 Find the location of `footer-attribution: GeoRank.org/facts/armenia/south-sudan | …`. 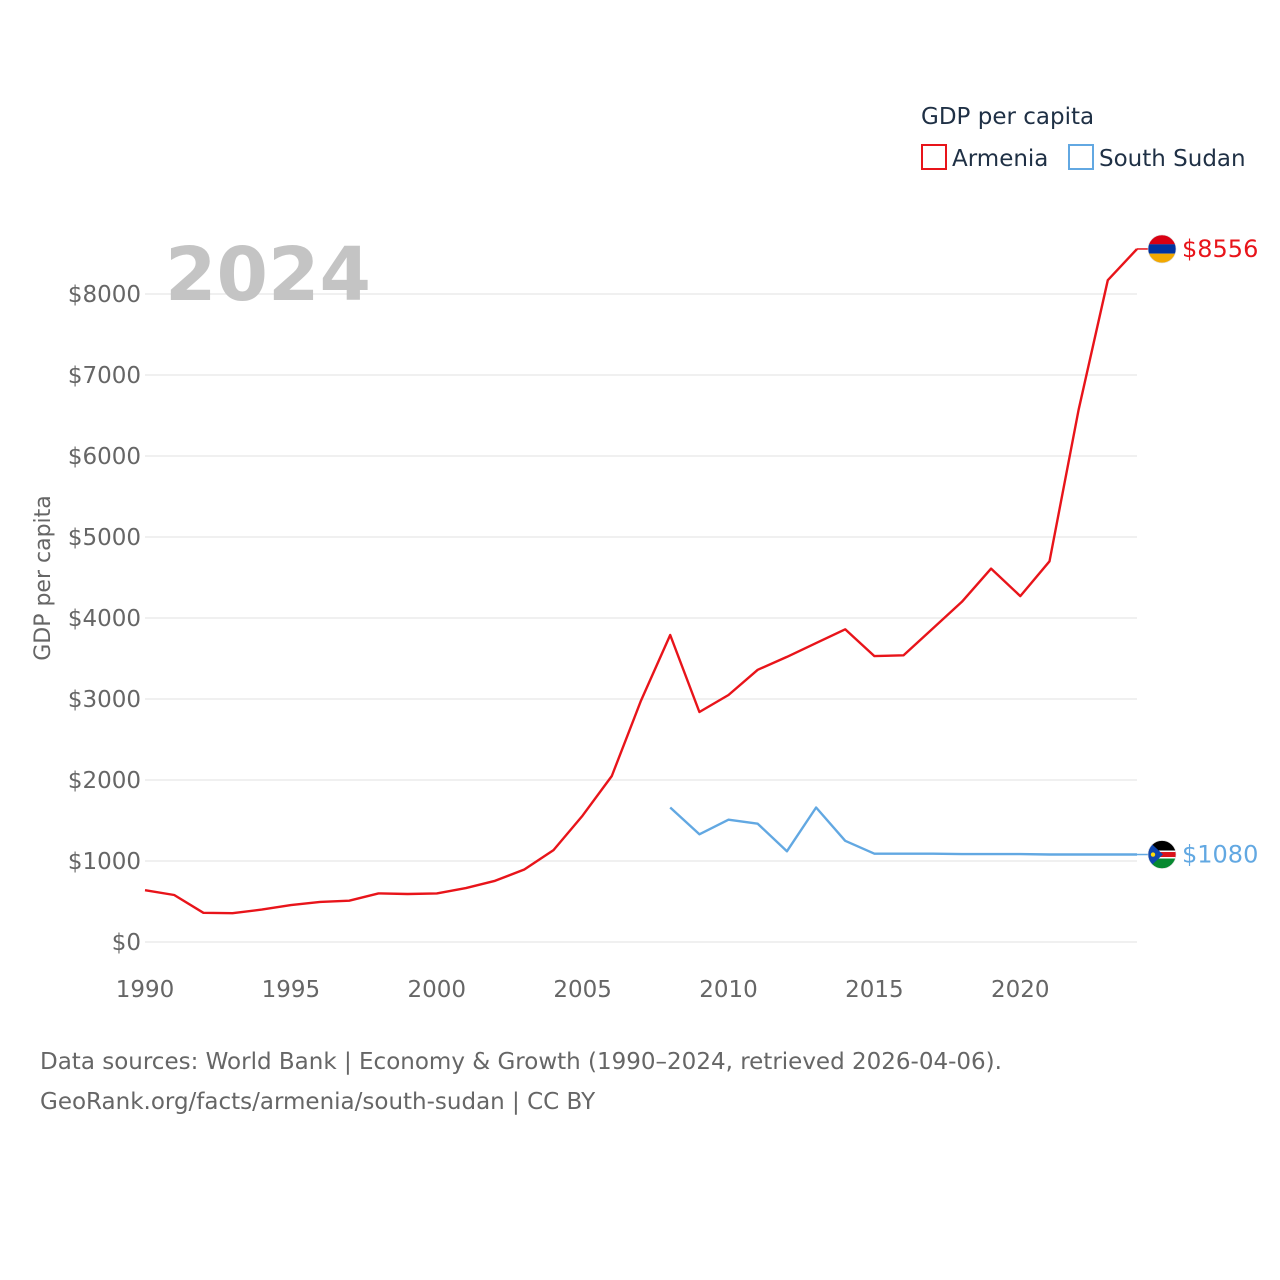

footer-attribution: GeoRank.org/facts/armenia/south-sudan | … is located at coordinates (318, 1102).